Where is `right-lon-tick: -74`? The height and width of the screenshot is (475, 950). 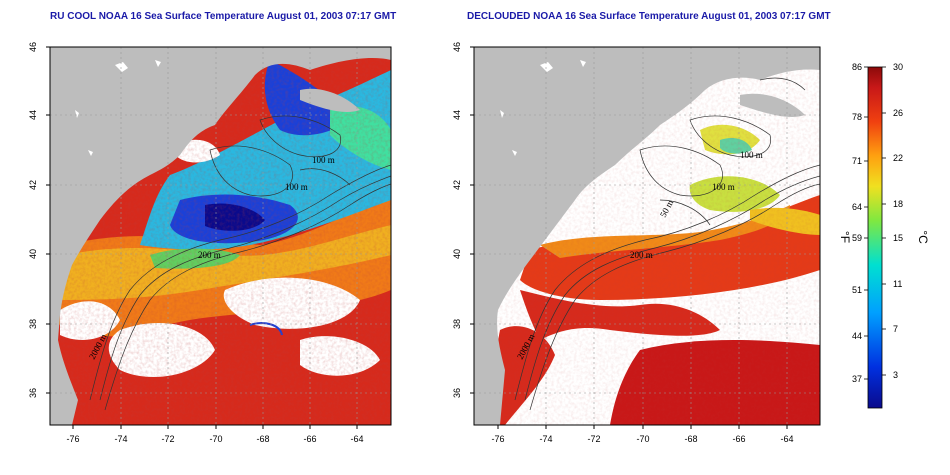 right-lon-tick: -74 is located at coordinates (545, 439).